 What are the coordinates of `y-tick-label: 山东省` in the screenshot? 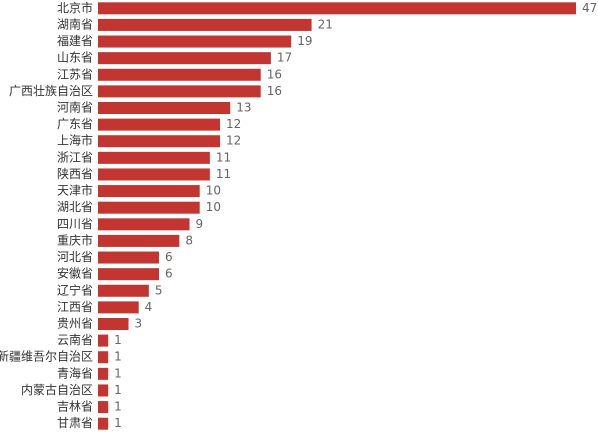 It's located at (75, 58).